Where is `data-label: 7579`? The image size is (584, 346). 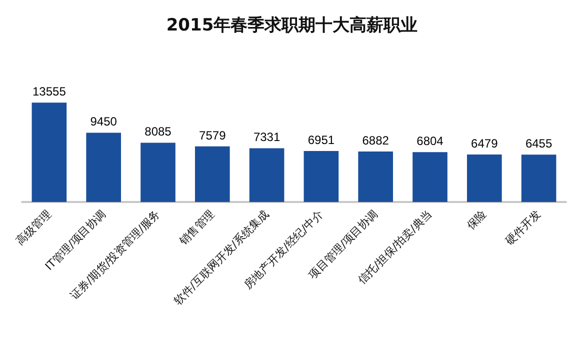
data-label: 7579 is located at coordinates (212, 135).